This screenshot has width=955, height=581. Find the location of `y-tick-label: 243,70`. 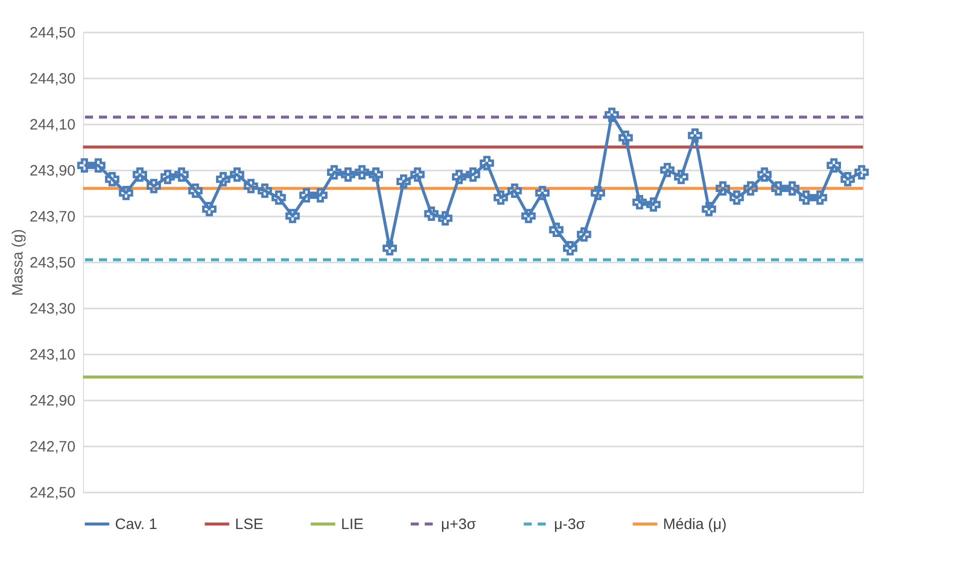

y-tick-label: 243,70 is located at coordinates (53, 217).